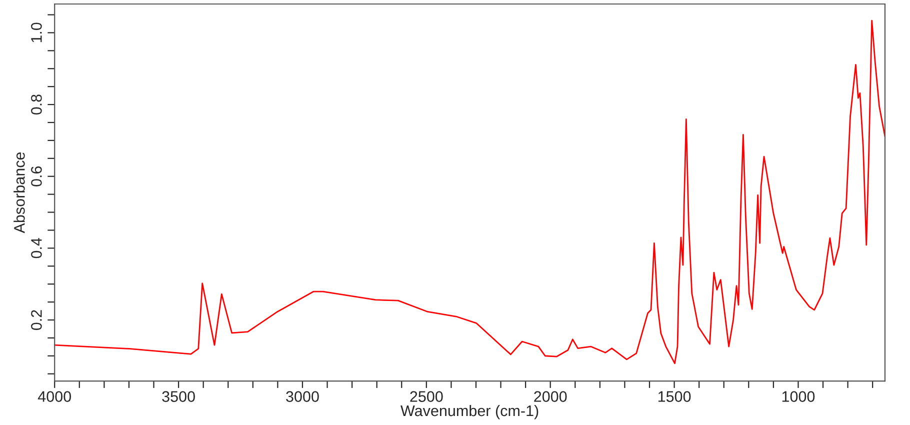 The height and width of the screenshot is (425, 910). What do you see at coordinates (36, 176) in the screenshot?
I see `y-tick-label: 0.6` at bounding box center [36, 176].